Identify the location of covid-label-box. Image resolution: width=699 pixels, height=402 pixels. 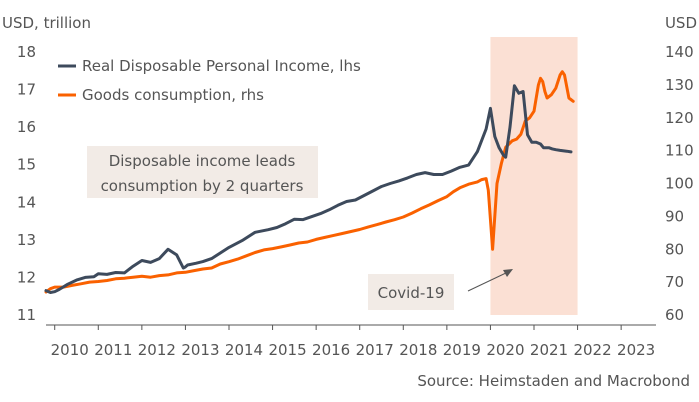
(411, 292).